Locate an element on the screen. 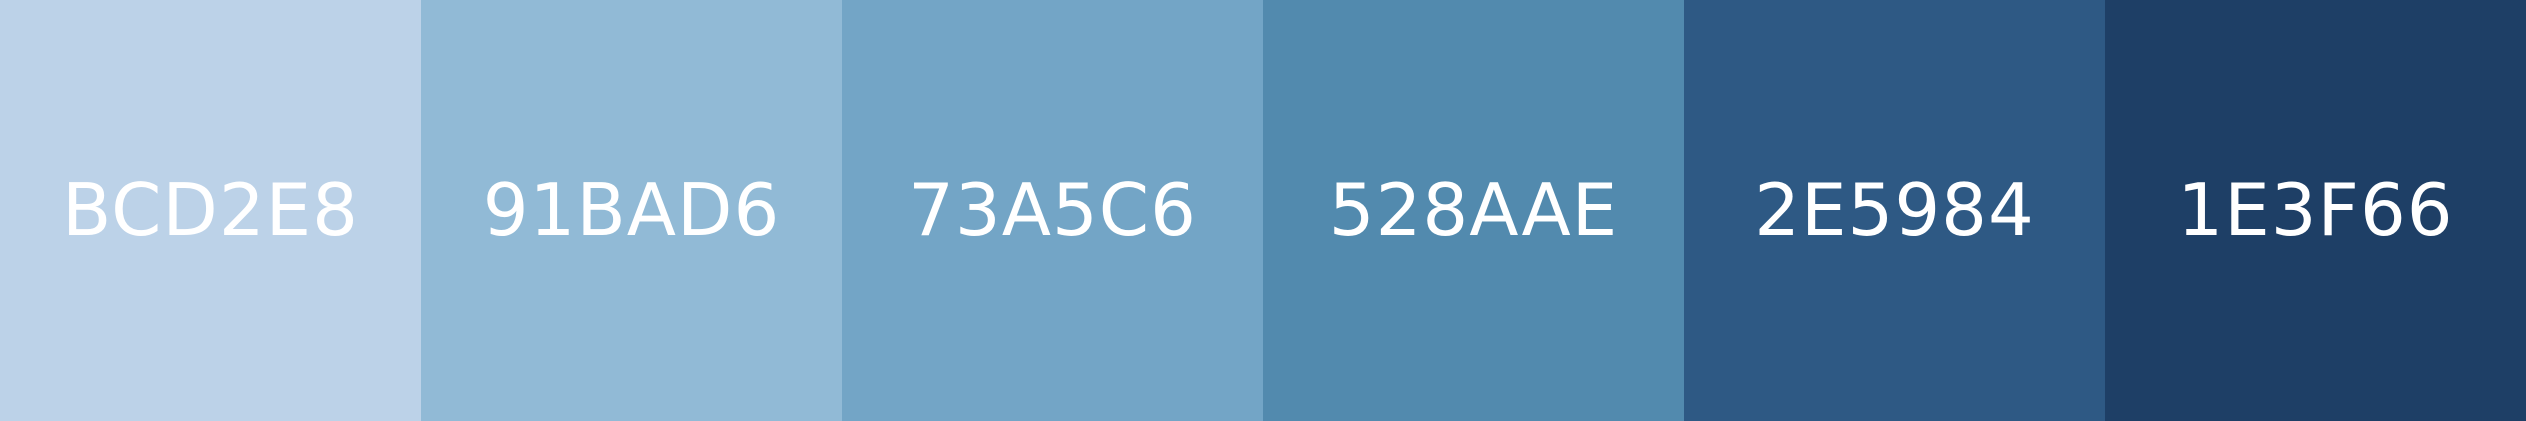 The height and width of the screenshot is (421, 2526). color-swatch-label: 2E5984 is located at coordinates (1894, 209).